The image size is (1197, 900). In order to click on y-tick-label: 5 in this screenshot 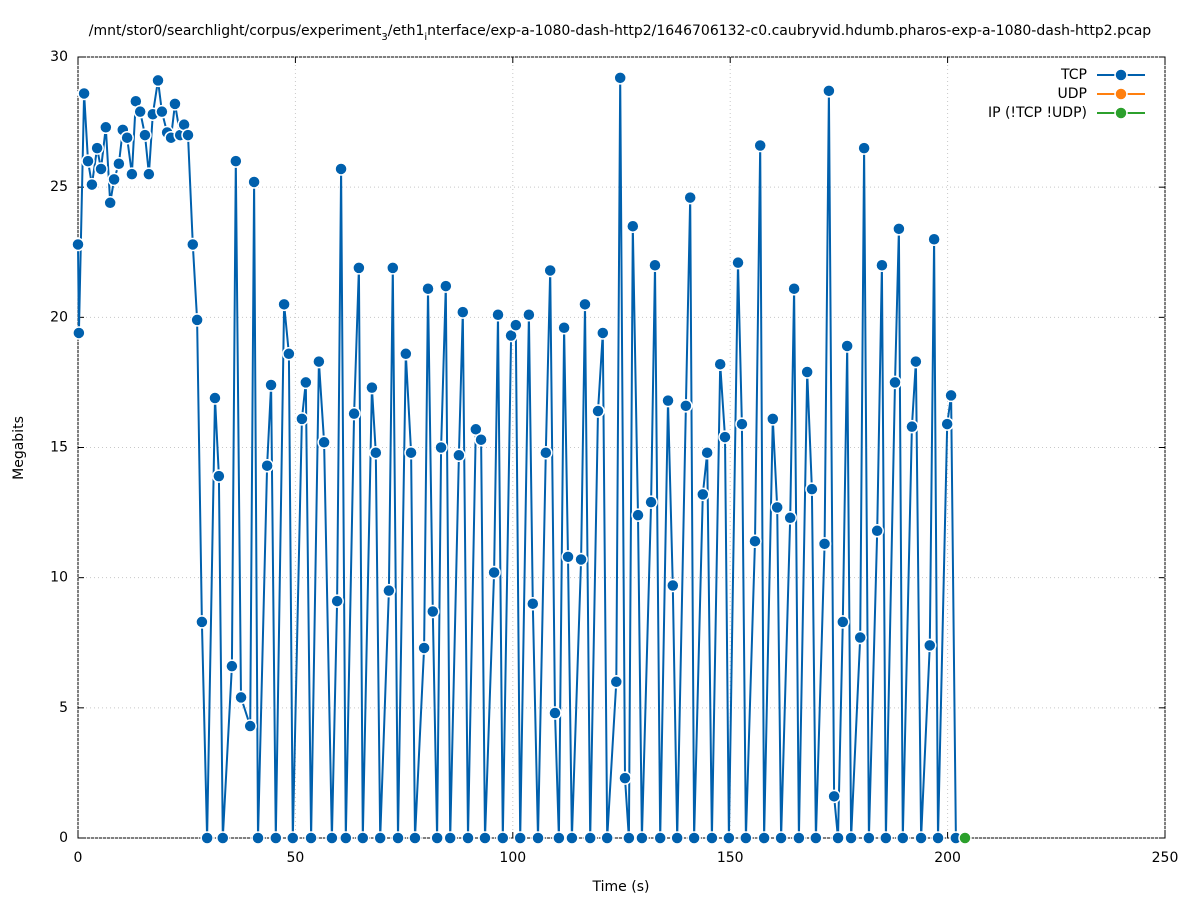, I will do `click(63, 708)`.